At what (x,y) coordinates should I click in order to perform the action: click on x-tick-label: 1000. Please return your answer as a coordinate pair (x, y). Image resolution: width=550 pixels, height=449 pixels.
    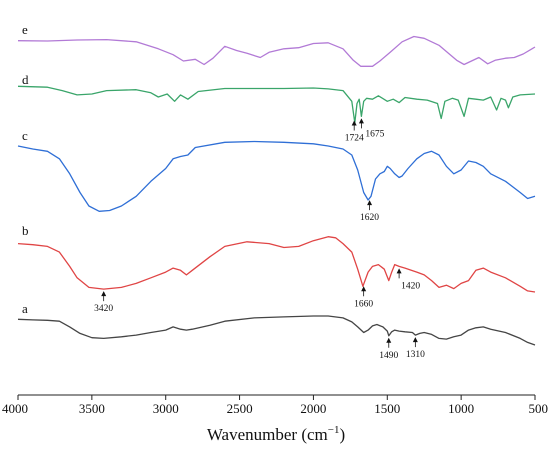
    Looking at the image, I should click on (461, 408).